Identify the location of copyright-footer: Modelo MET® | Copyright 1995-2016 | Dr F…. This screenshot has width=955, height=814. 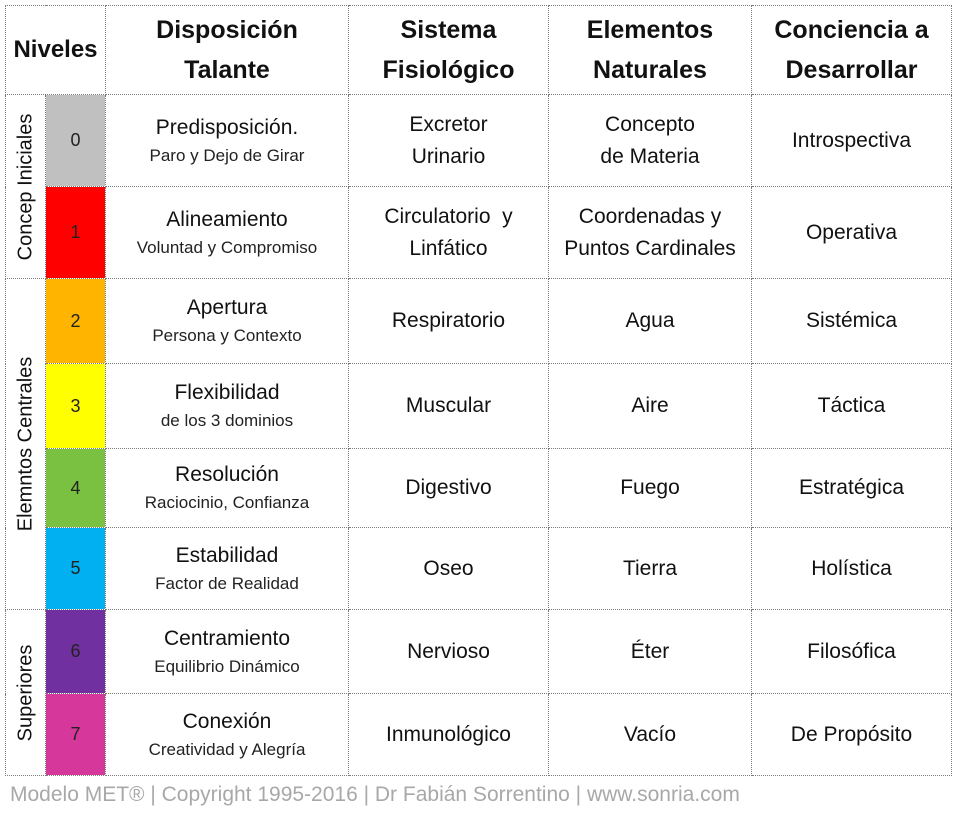
(375, 794).